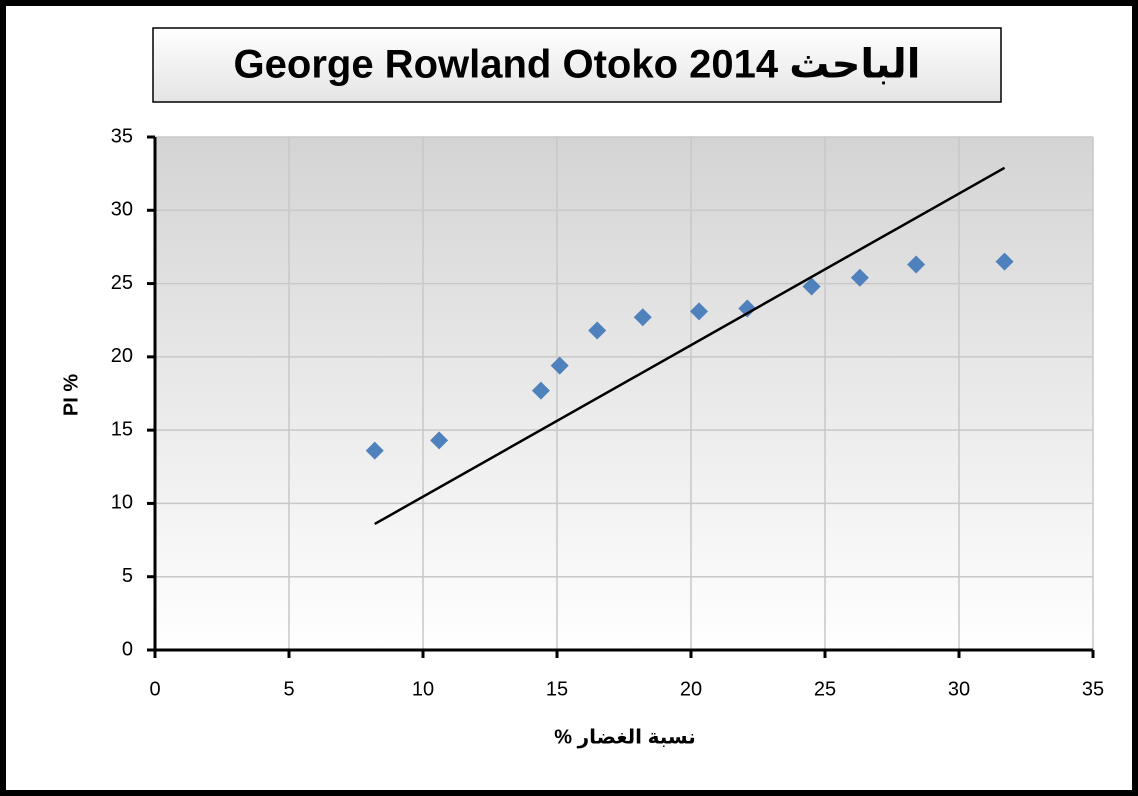 Image resolution: width=1138 pixels, height=796 pixels. What do you see at coordinates (557, 689) in the screenshot?
I see `x-tick-label: 15` at bounding box center [557, 689].